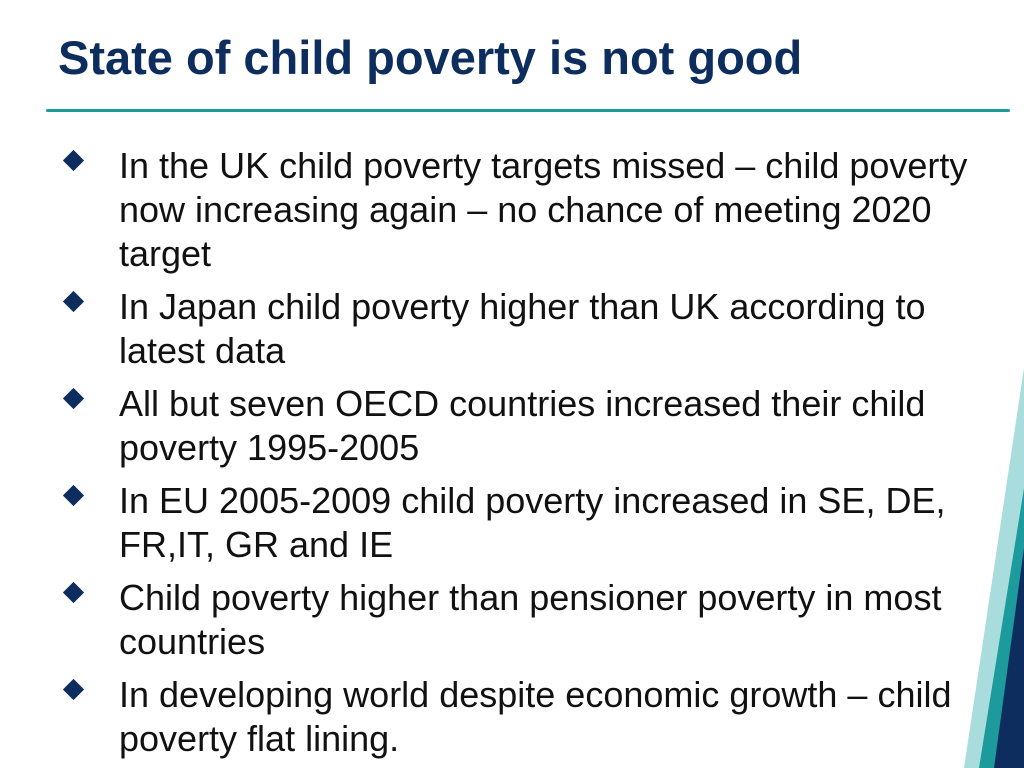 Image resolution: width=1024 pixels, height=768 pixels. Describe the element at coordinates (528, 110) in the screenshot. I see `title-divider` at that location.